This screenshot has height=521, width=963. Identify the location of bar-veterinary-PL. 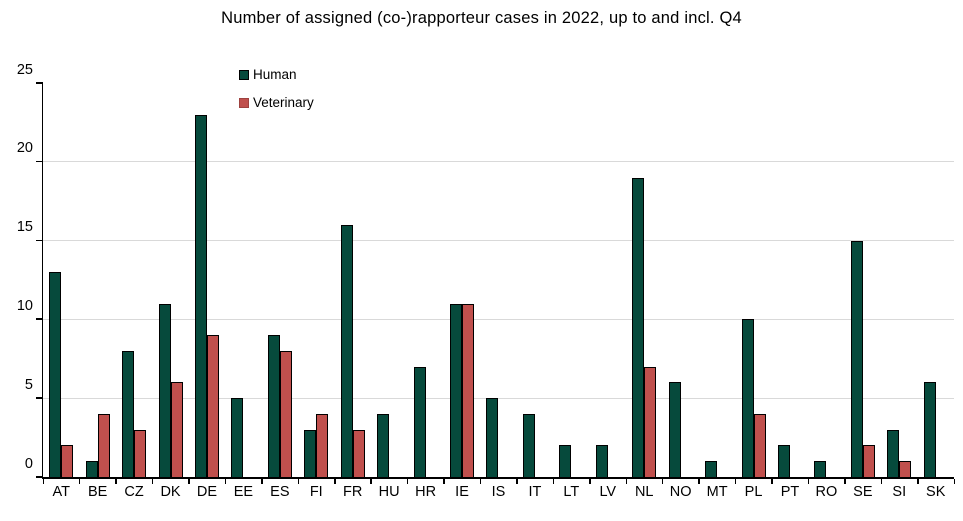
(759, 445).